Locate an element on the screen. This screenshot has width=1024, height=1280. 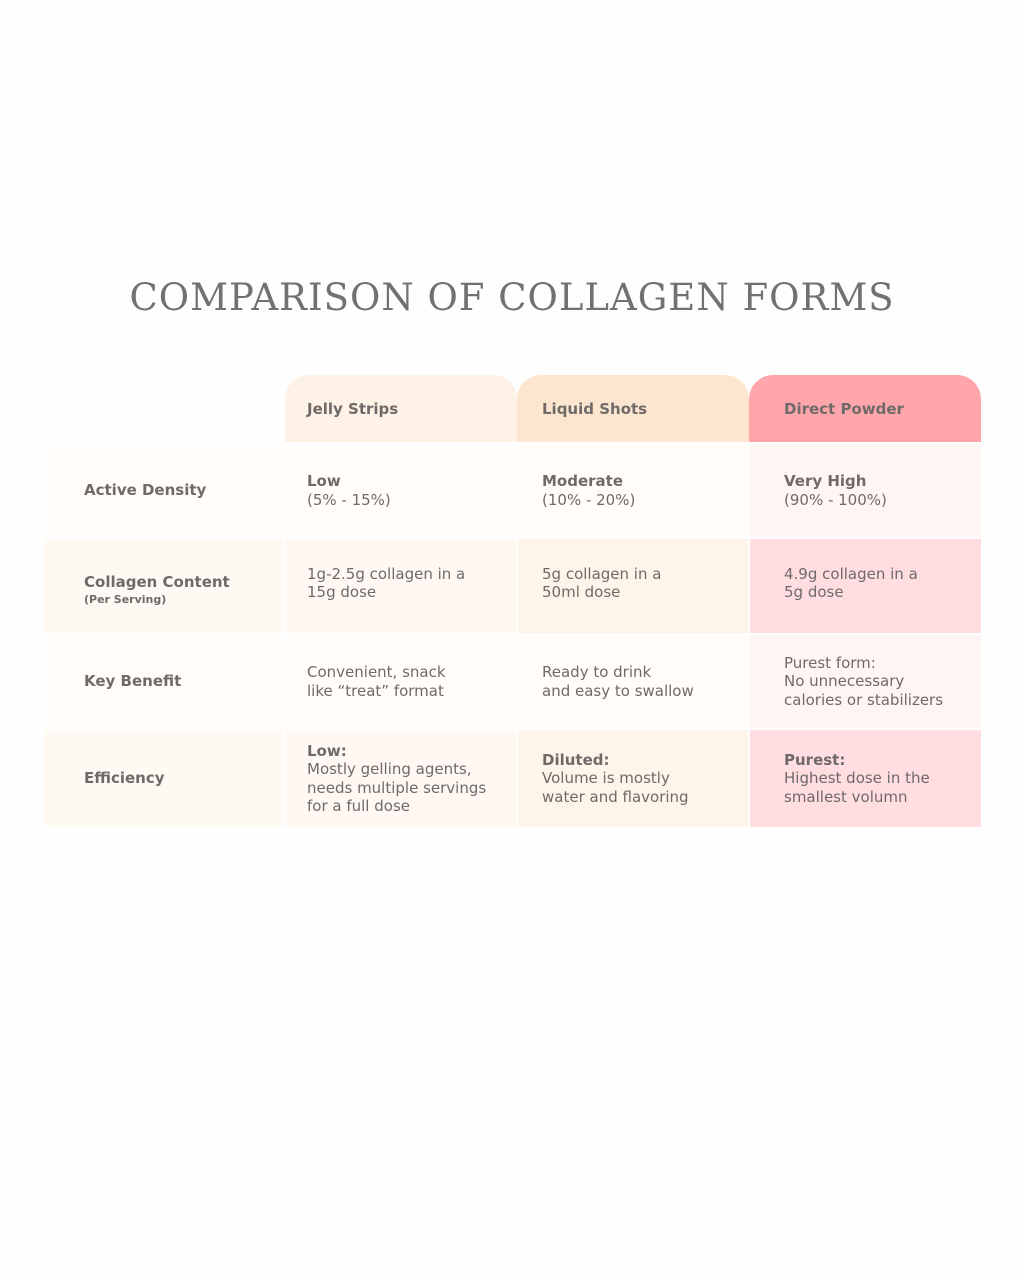
column-header-liquid-shots: Liquid Shots is located at coordinates (633, 408).